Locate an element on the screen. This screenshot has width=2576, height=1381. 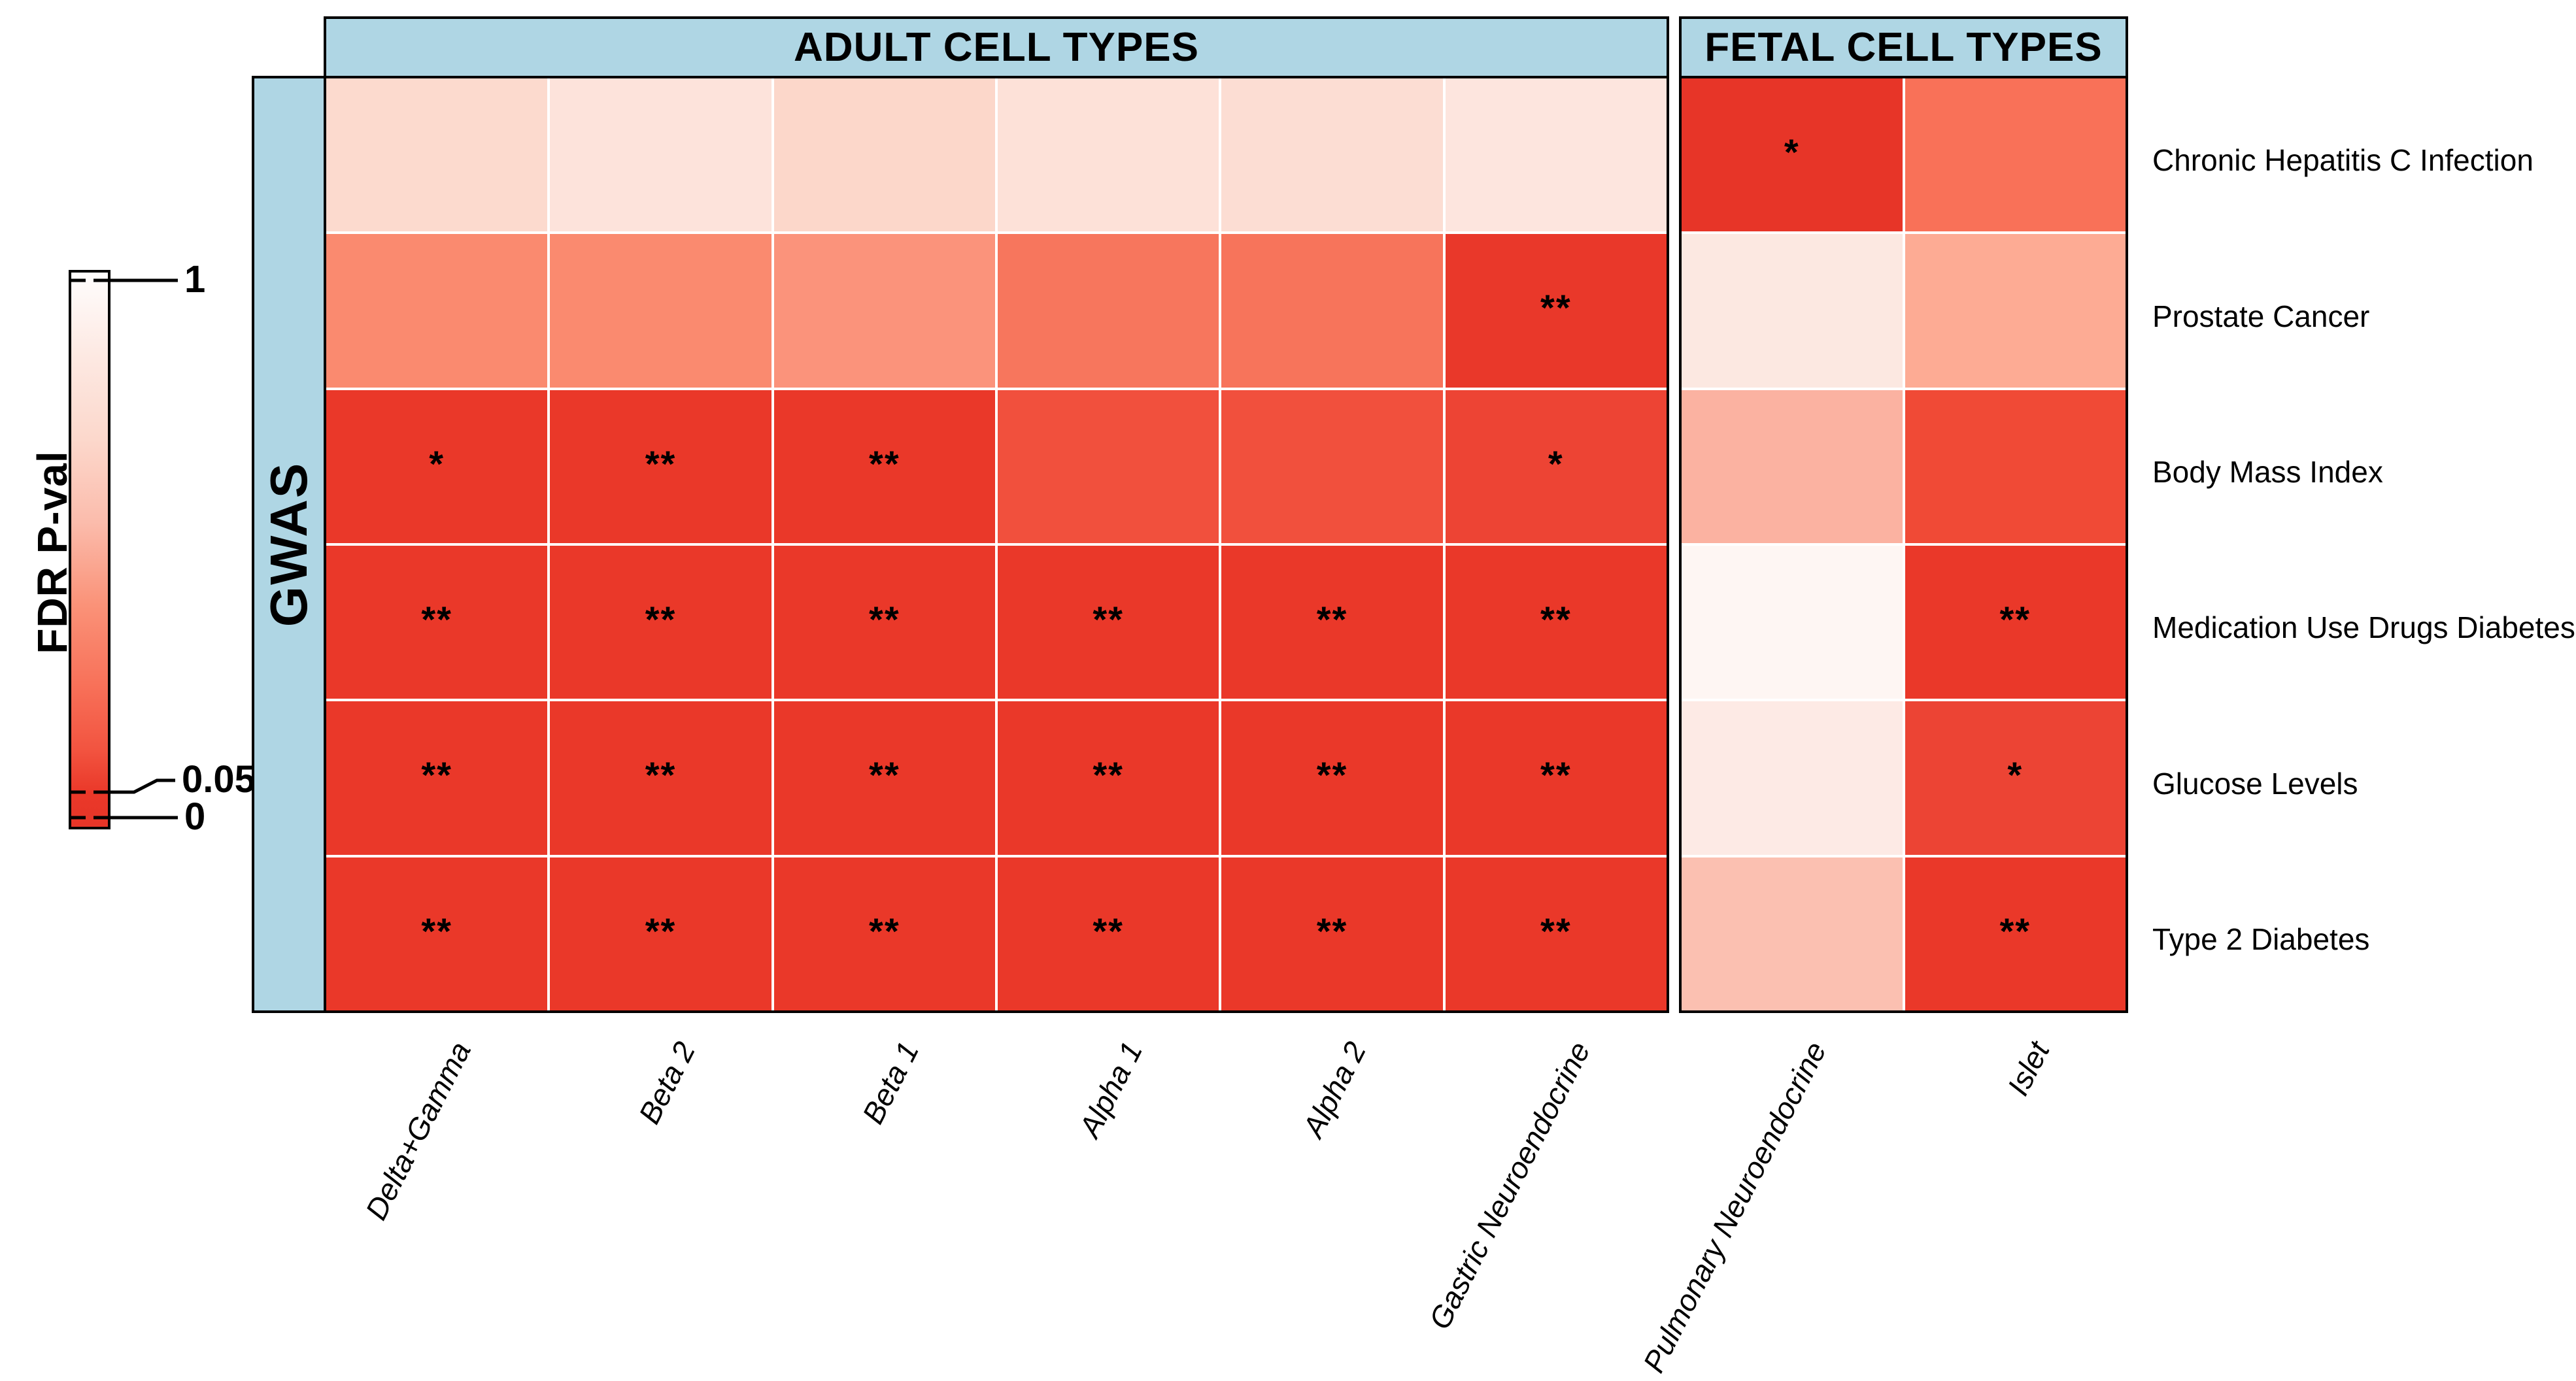
column-label: Beta 2 is located at coordinates (667, 1082).